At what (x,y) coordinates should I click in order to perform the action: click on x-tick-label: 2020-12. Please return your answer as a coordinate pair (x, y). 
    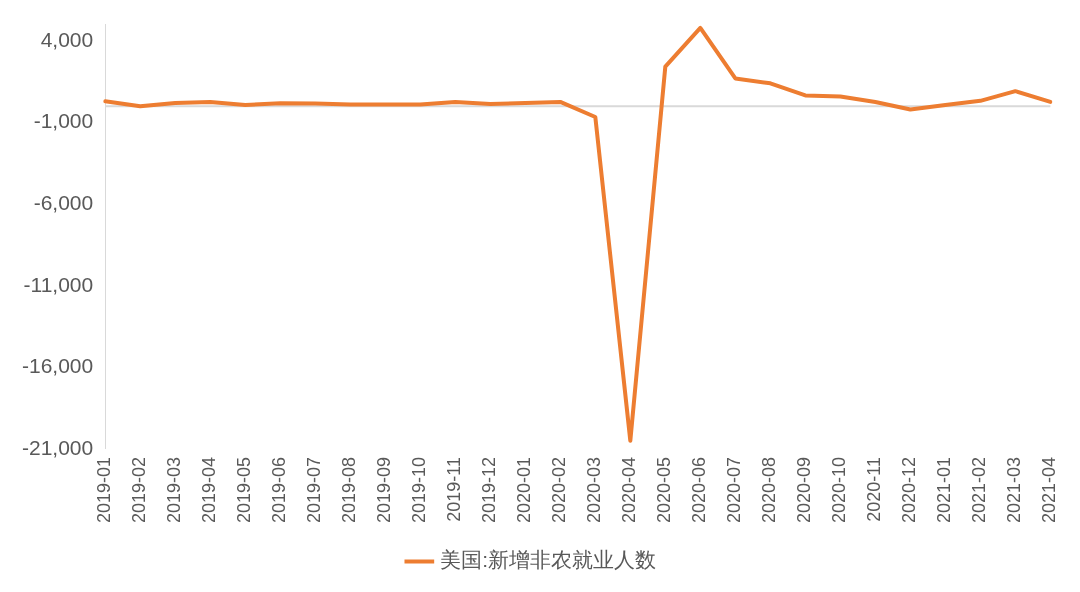
    Looking at the image, I should click on (909, 489).